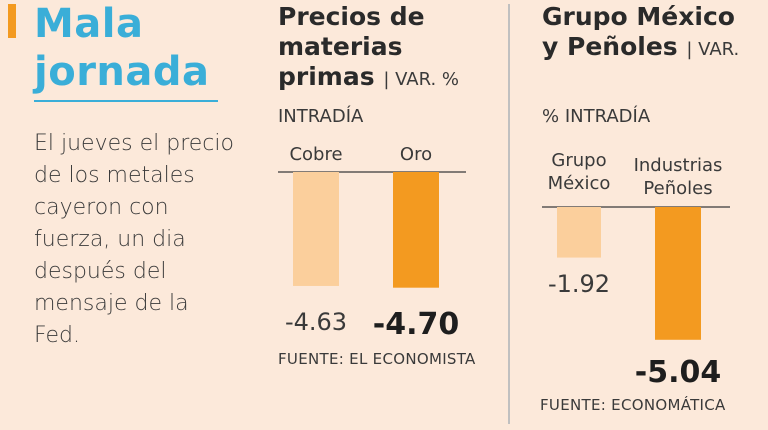  What do you see at coordinates (416, 154) in the screenshot?
I see `chart-1-category-label-2: Oro` at bounding box center [416, 154].